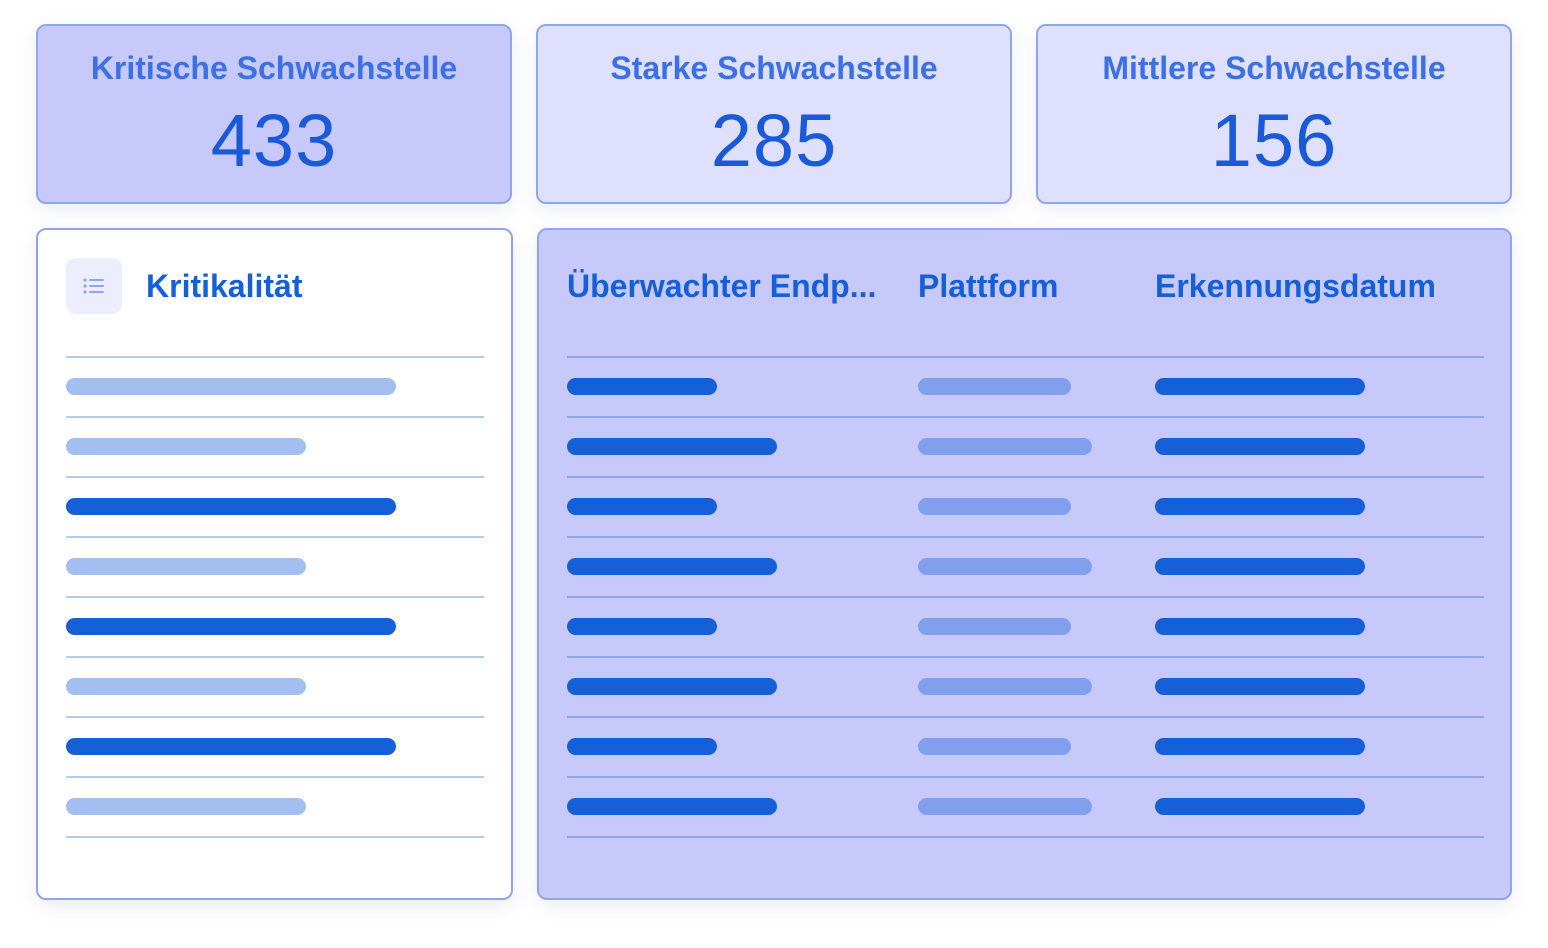 The image size is (1548, 948). What do you see at coordinates (274, 140) in the screenshot?
I see `stat-value: 433` at bounding box center [274, 140].